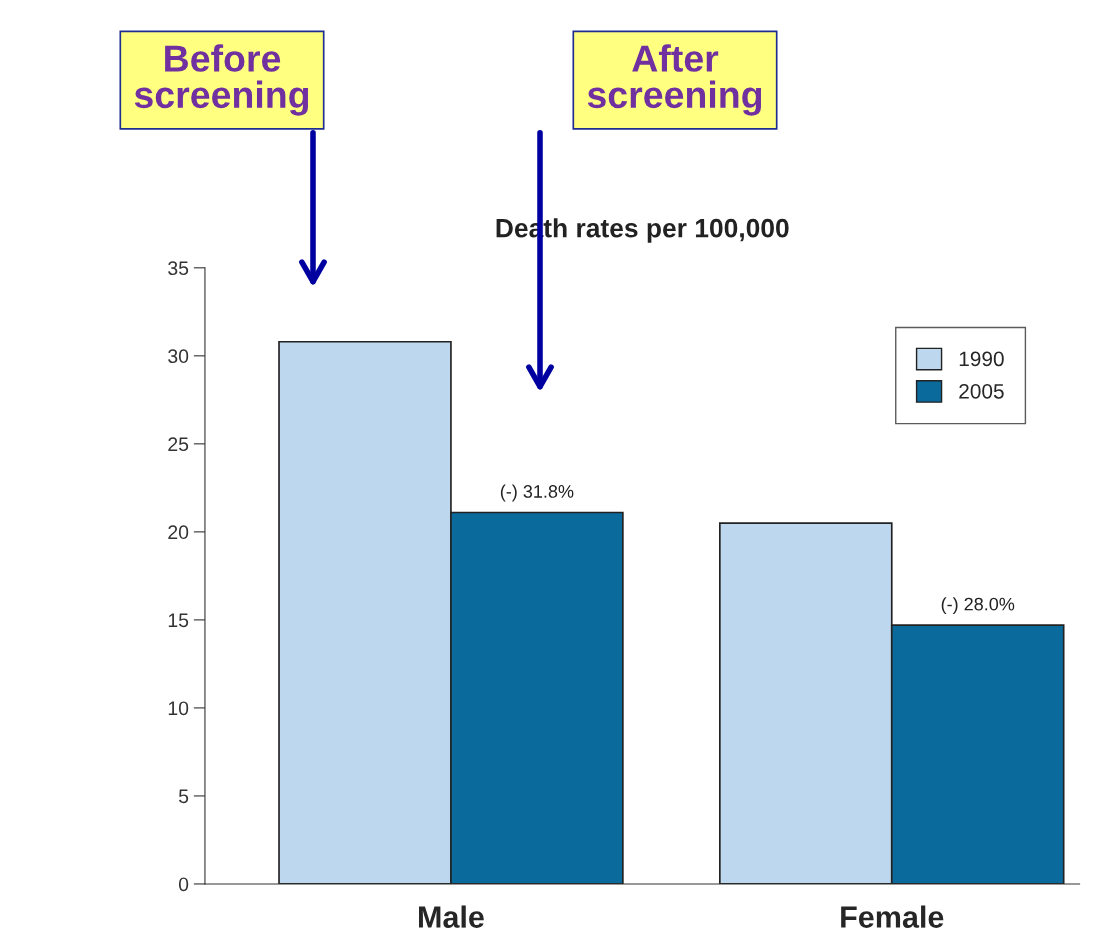  Describe the element at coordinates (183, 796) in the screenshot. I see `y-tick-label: 5` at that location.